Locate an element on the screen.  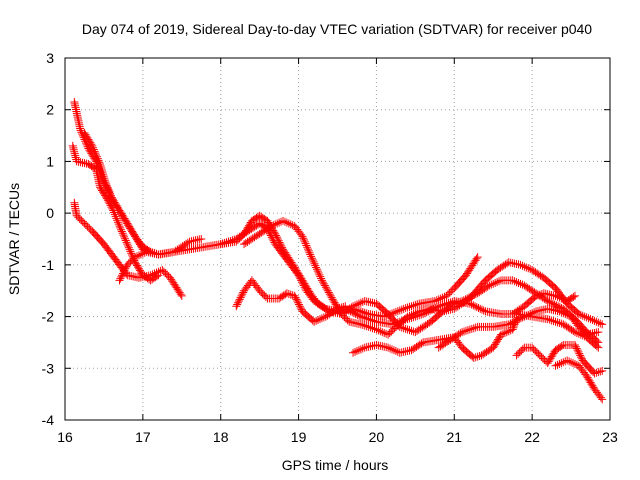
y-tick-label: -4 is located at coordinates (48, 420).